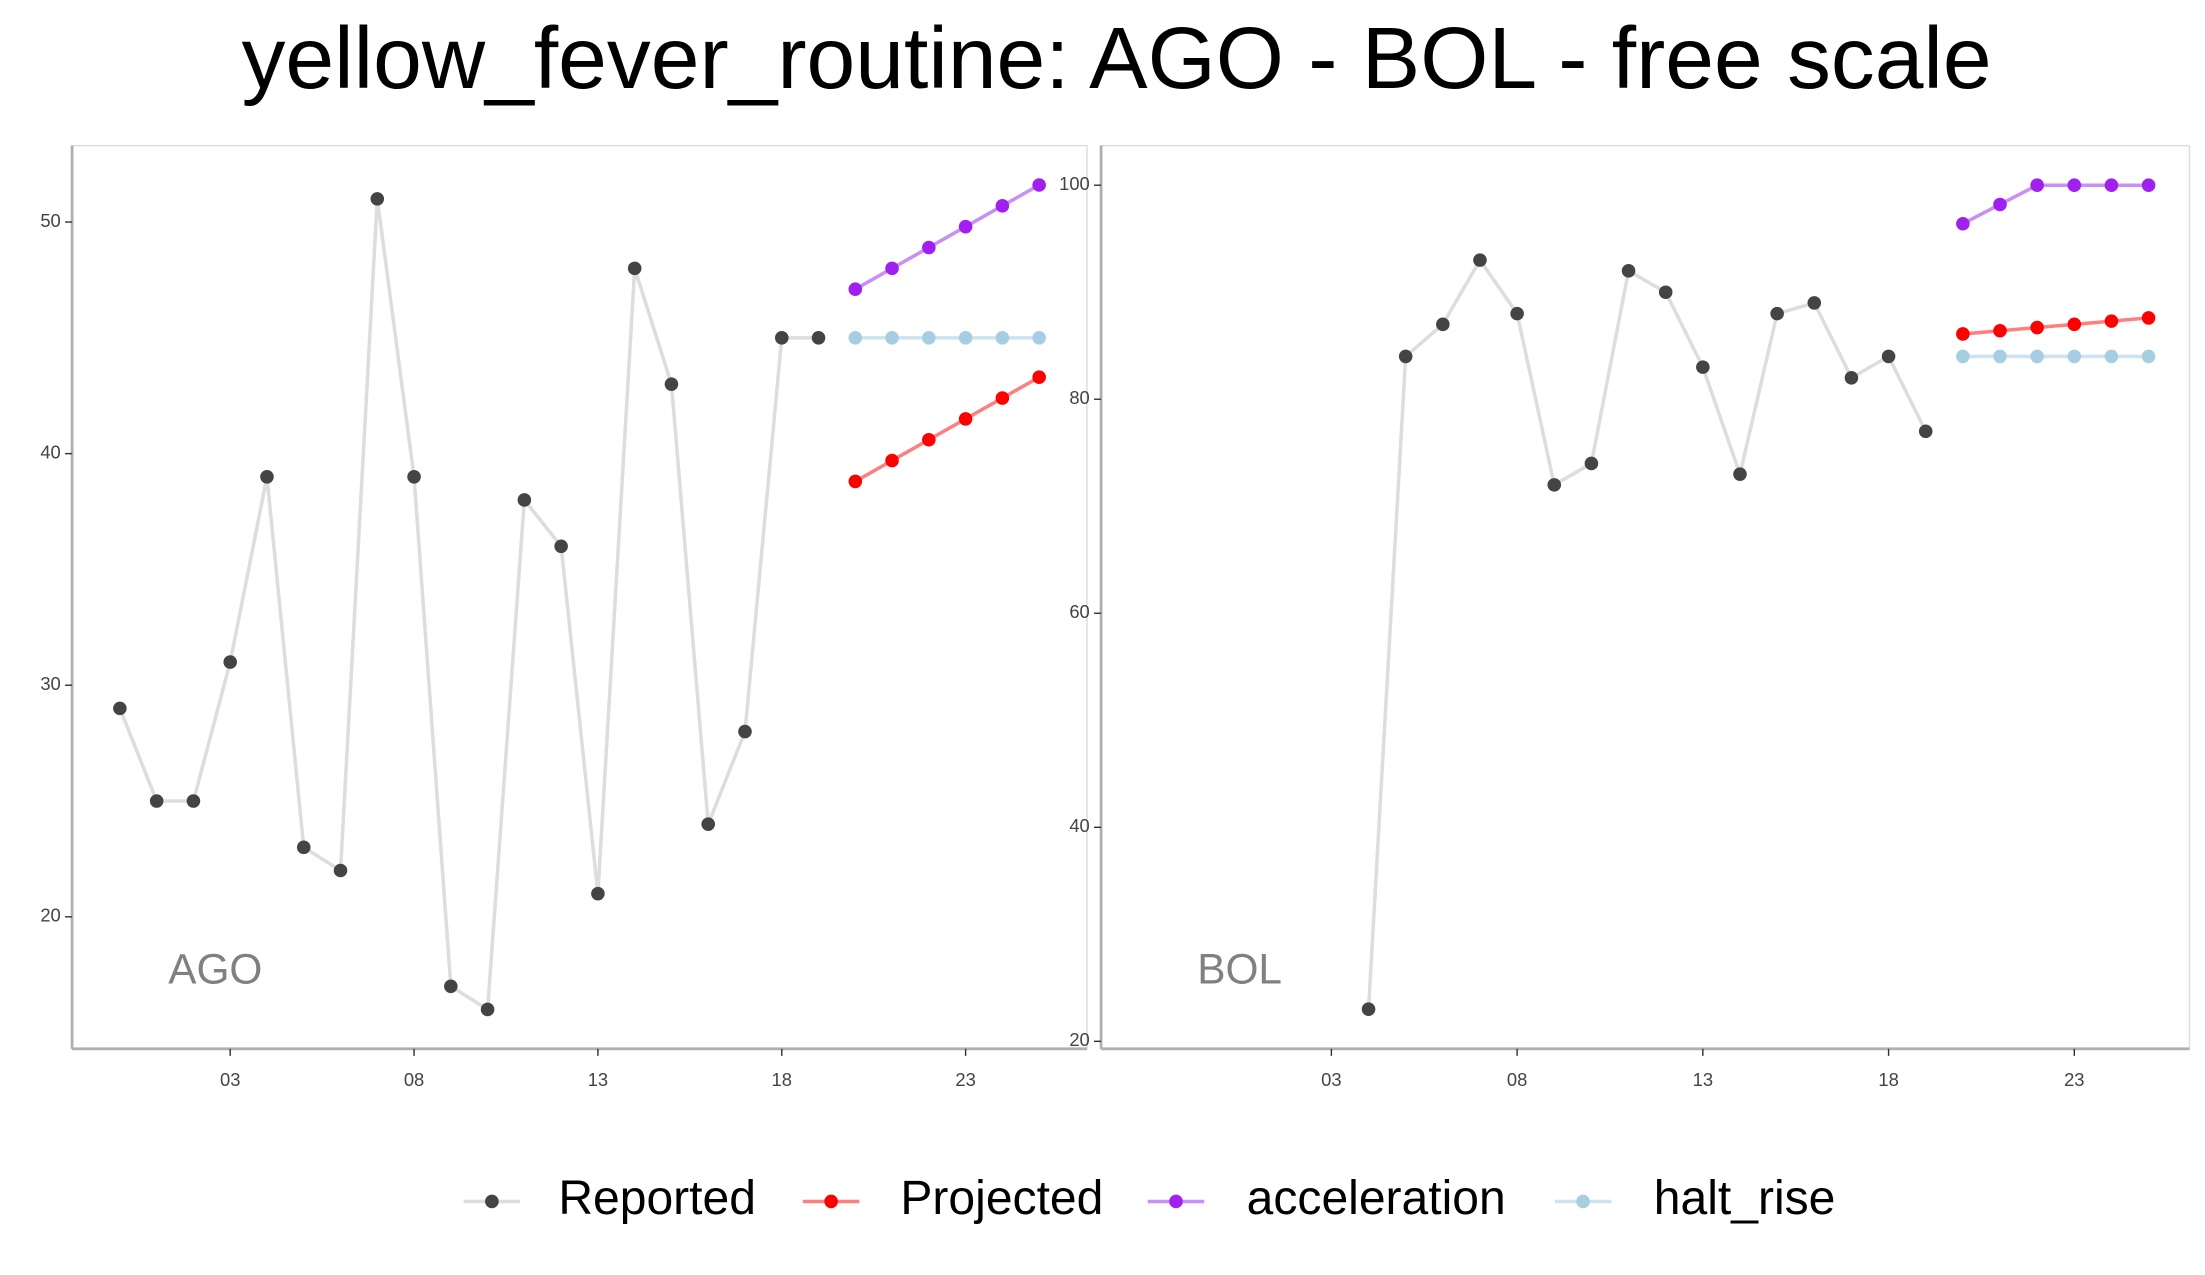  I want to click on legend-label: halt_rise, so click(1745, 1198).